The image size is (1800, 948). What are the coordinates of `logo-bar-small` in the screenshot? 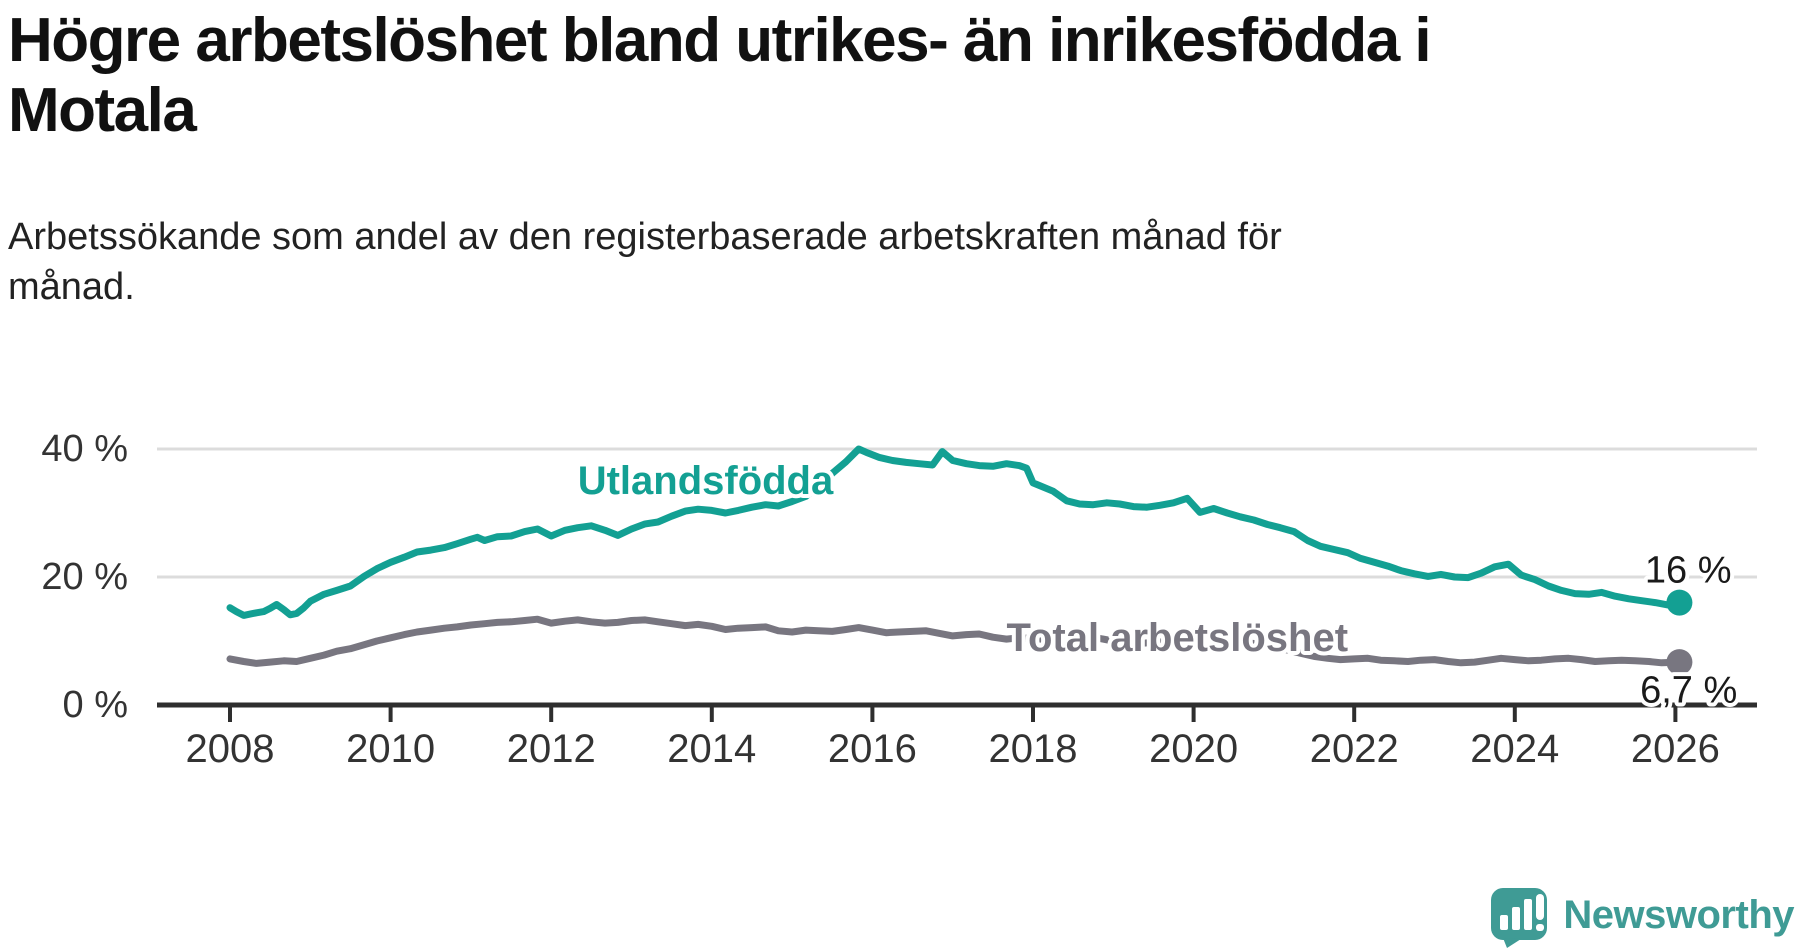 It's located at (1504, 922).